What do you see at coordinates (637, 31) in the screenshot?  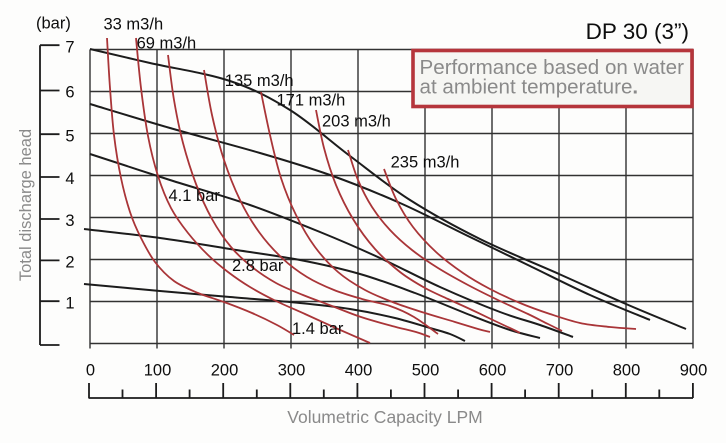 I see `svg-text: DP 30 (3”)` at bounding box center [637, 31].